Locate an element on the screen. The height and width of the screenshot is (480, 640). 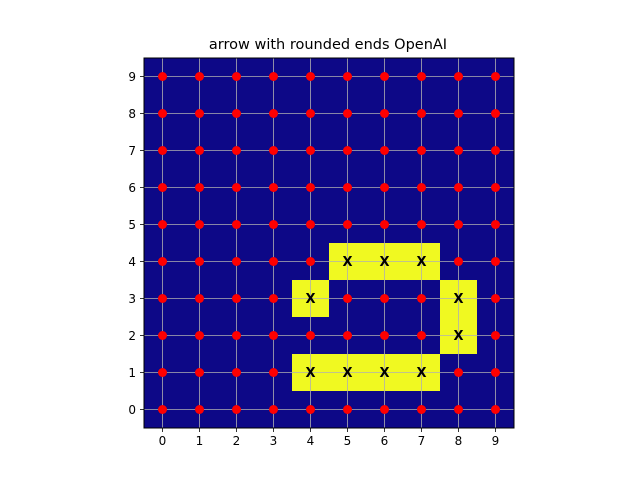
y-tick-label: 7 is located at coordinates (132, 151).